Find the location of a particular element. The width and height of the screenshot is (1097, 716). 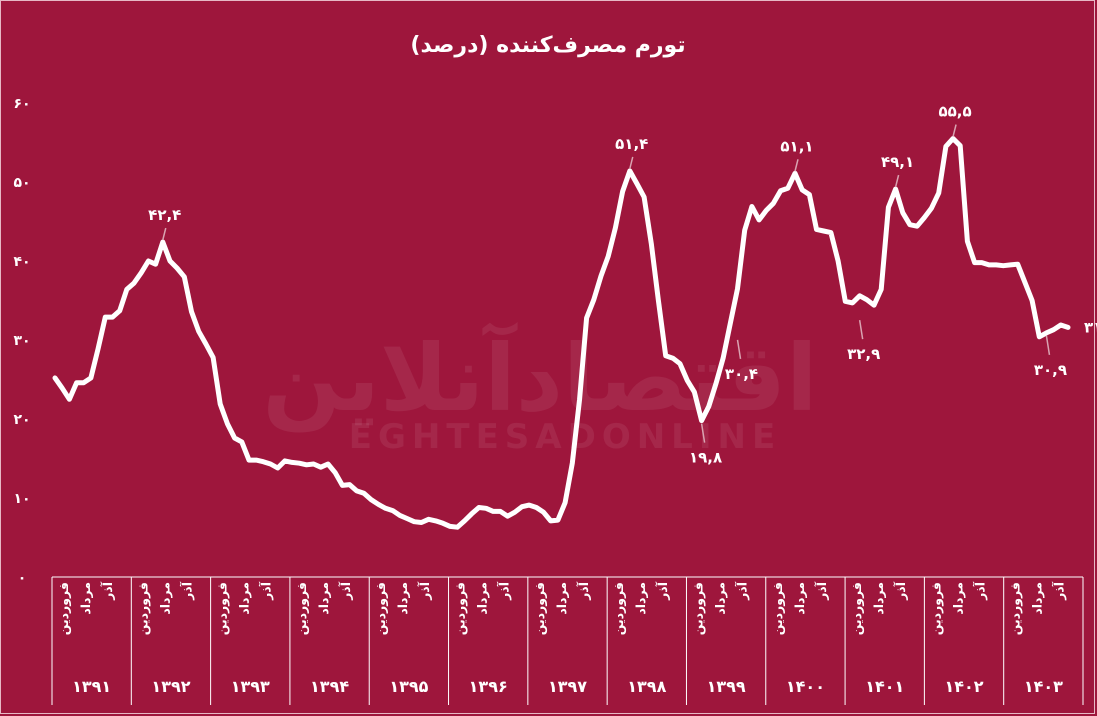

y-axis: ۰ ۱۰ ۲۰ ۳۰ ۴۰ ۵۰ ۶۰ is located at coordinates (21, 341).